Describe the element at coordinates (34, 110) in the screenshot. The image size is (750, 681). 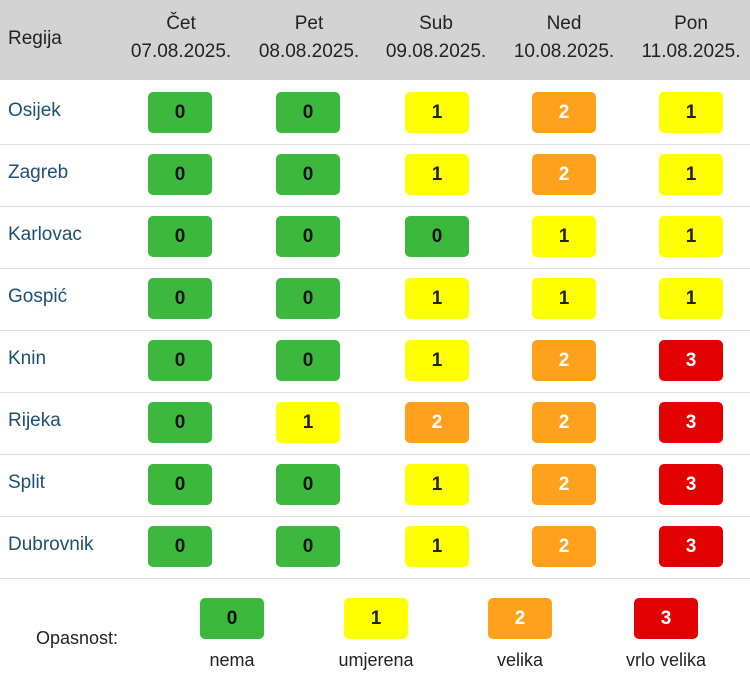
I see `region-link: Osijek` at that location.